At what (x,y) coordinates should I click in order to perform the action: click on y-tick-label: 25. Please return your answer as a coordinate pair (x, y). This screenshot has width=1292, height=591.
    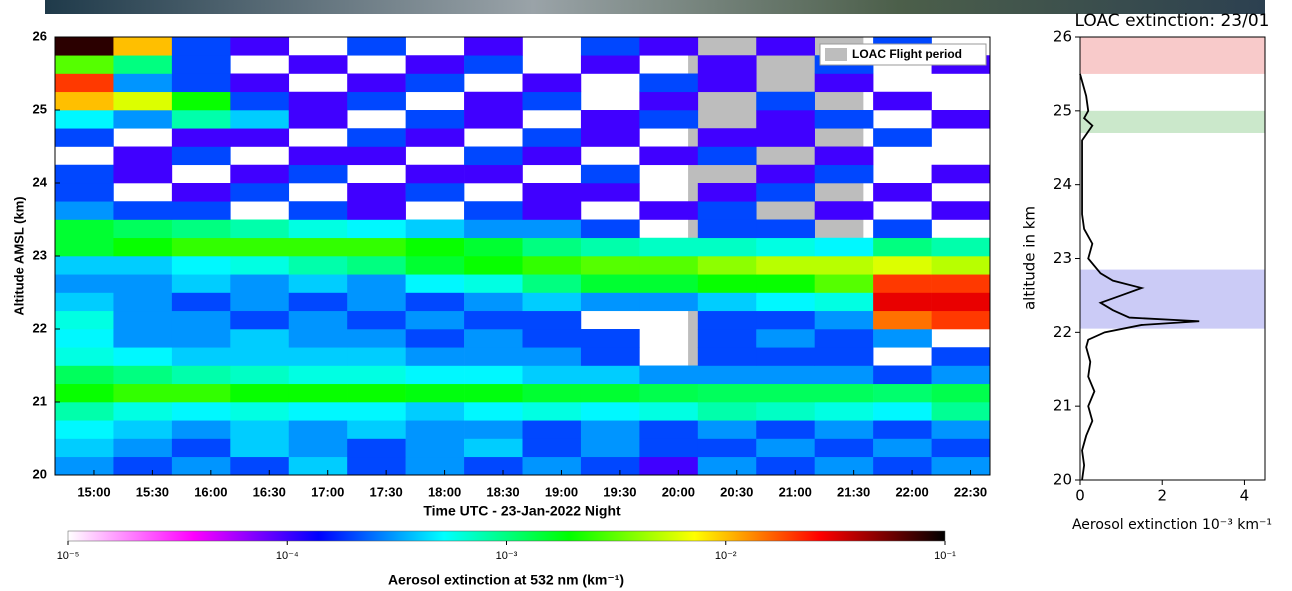
    Looking at the image, I should click on (1062, 110).